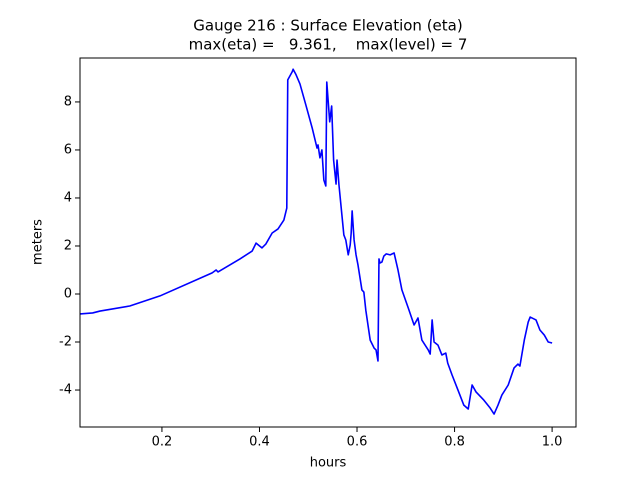 The height and width of the screenshot is (480, 640). Describe the element at coordinates (357, 442) in the screenshot. I see `x-tick-label: 0.6` at that location.